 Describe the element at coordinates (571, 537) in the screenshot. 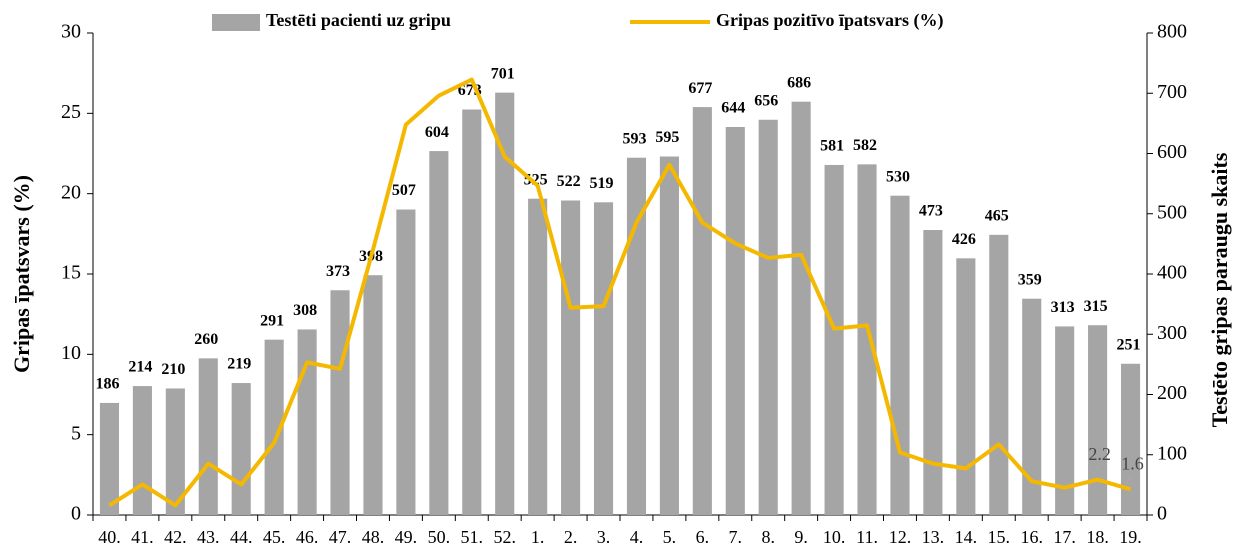

I see `x-tick-label: 2.` at that location.